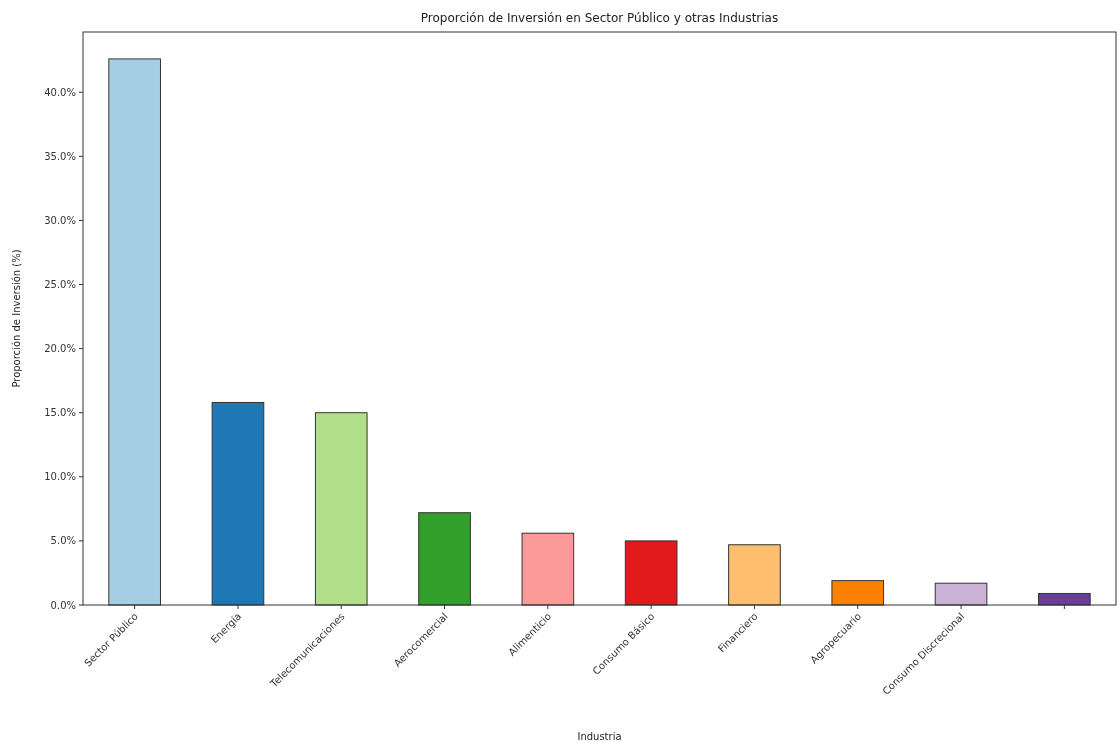 The width and height of the screenshot is (1120, 746). Describe the element at coordinates (60, 477) in the screenshot. I see `y-tick-label: 10.0%` at that location.